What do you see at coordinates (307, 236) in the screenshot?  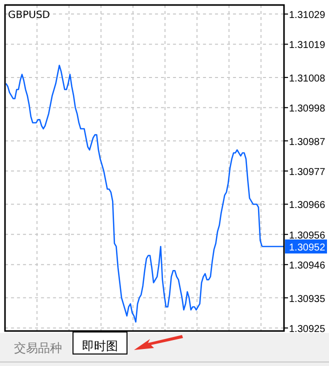 I see `y-tick-label: 1.30956` at bounding box center [307, 236].